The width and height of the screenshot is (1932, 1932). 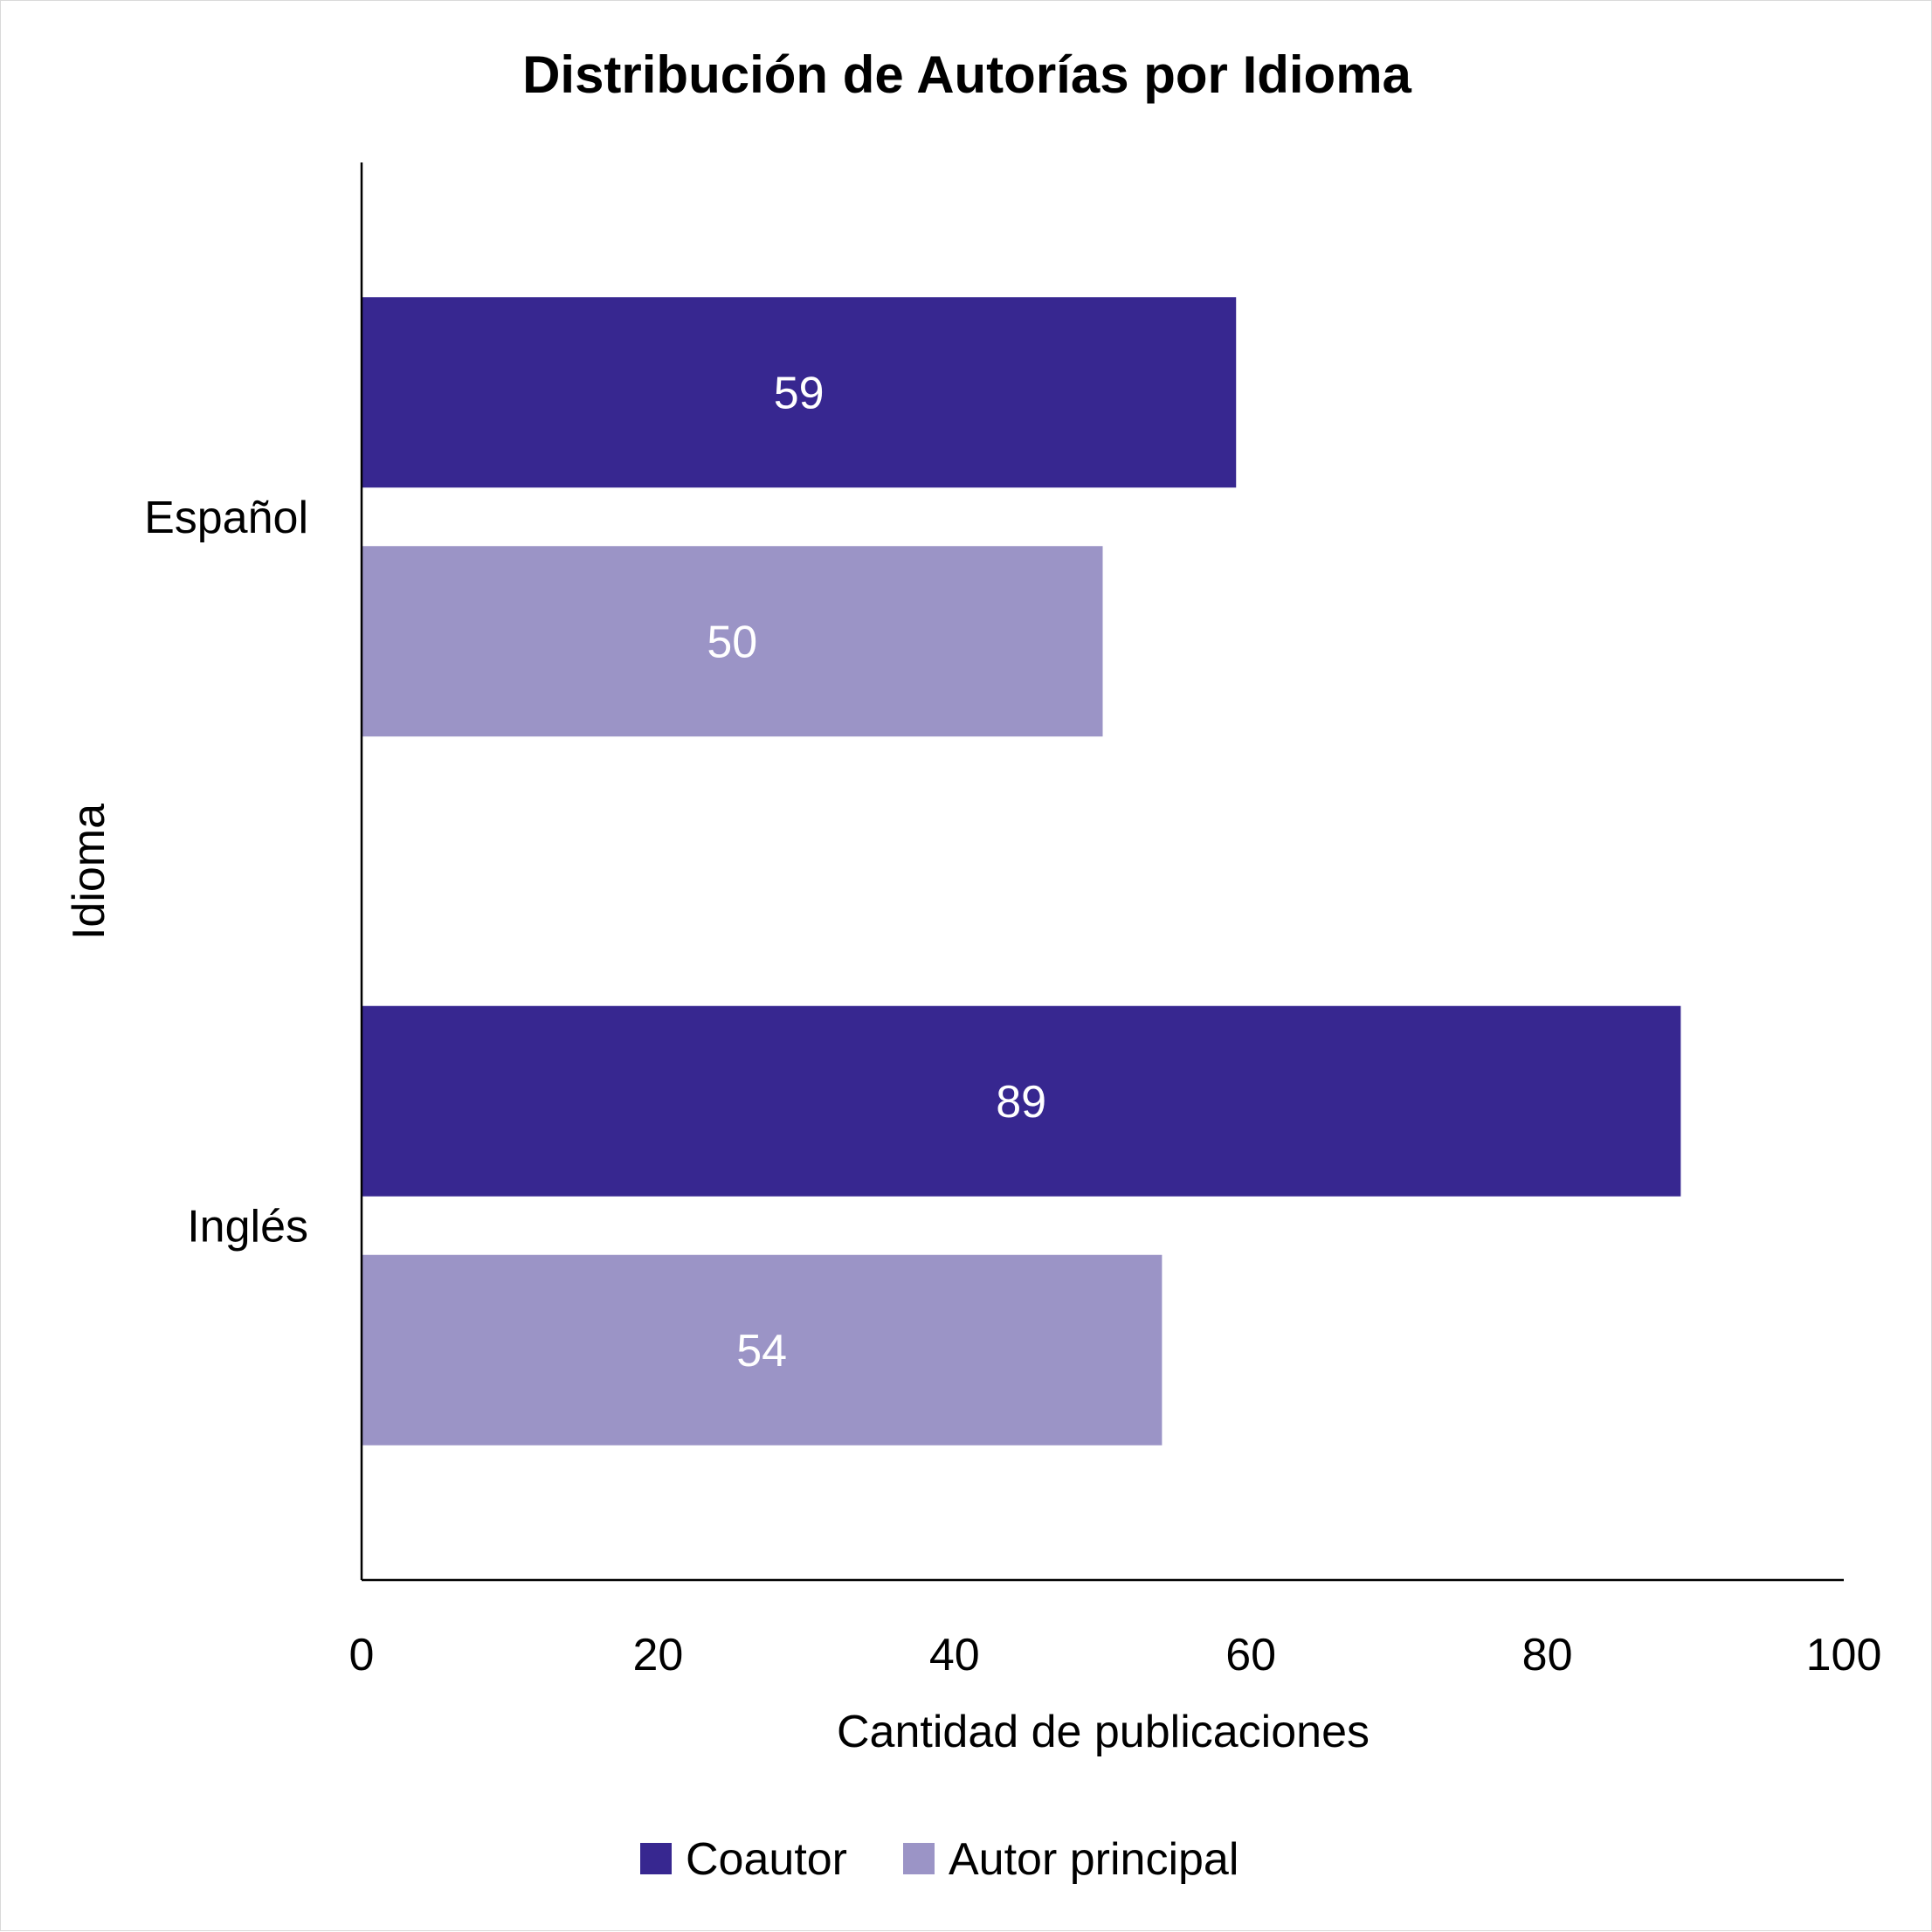 I want to click on y-axis-title: Idioma, so click(x=89, y=872).